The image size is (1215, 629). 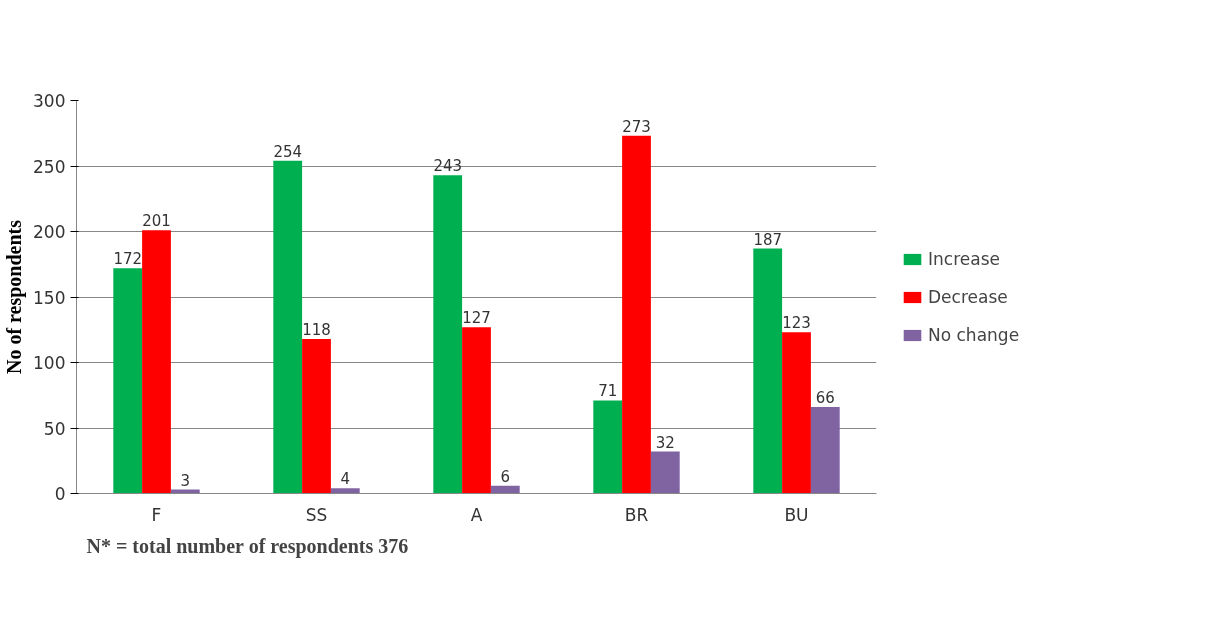 What do you see at coordinates (968, 296) in the screenshot?
I see `legend-label: Decrease` at bounding box center [968, 296].